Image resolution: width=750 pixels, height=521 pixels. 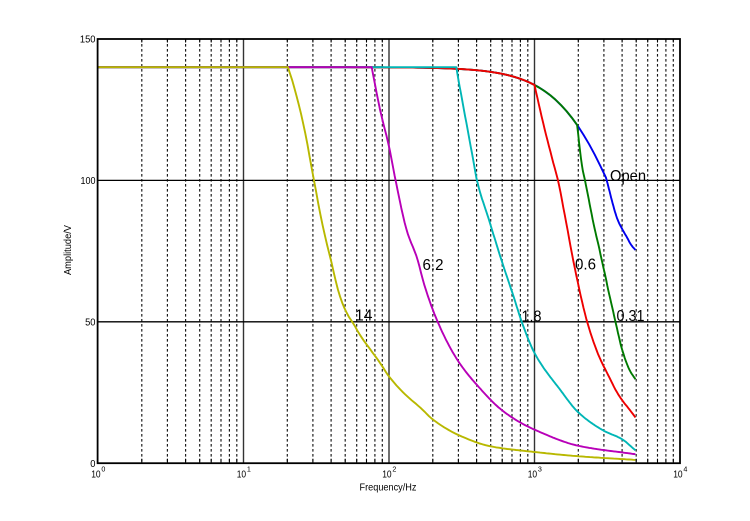 I want to click on svg-text: 1.8, so click(x=532, y=317).